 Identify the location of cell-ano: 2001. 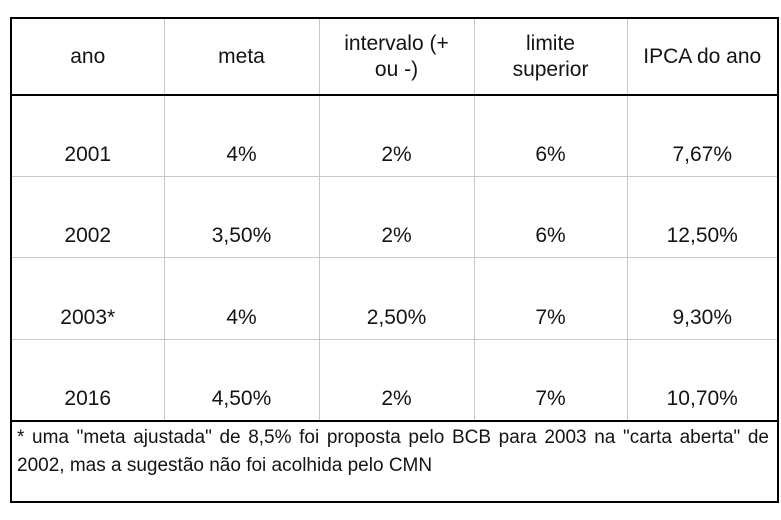
(88, 136).